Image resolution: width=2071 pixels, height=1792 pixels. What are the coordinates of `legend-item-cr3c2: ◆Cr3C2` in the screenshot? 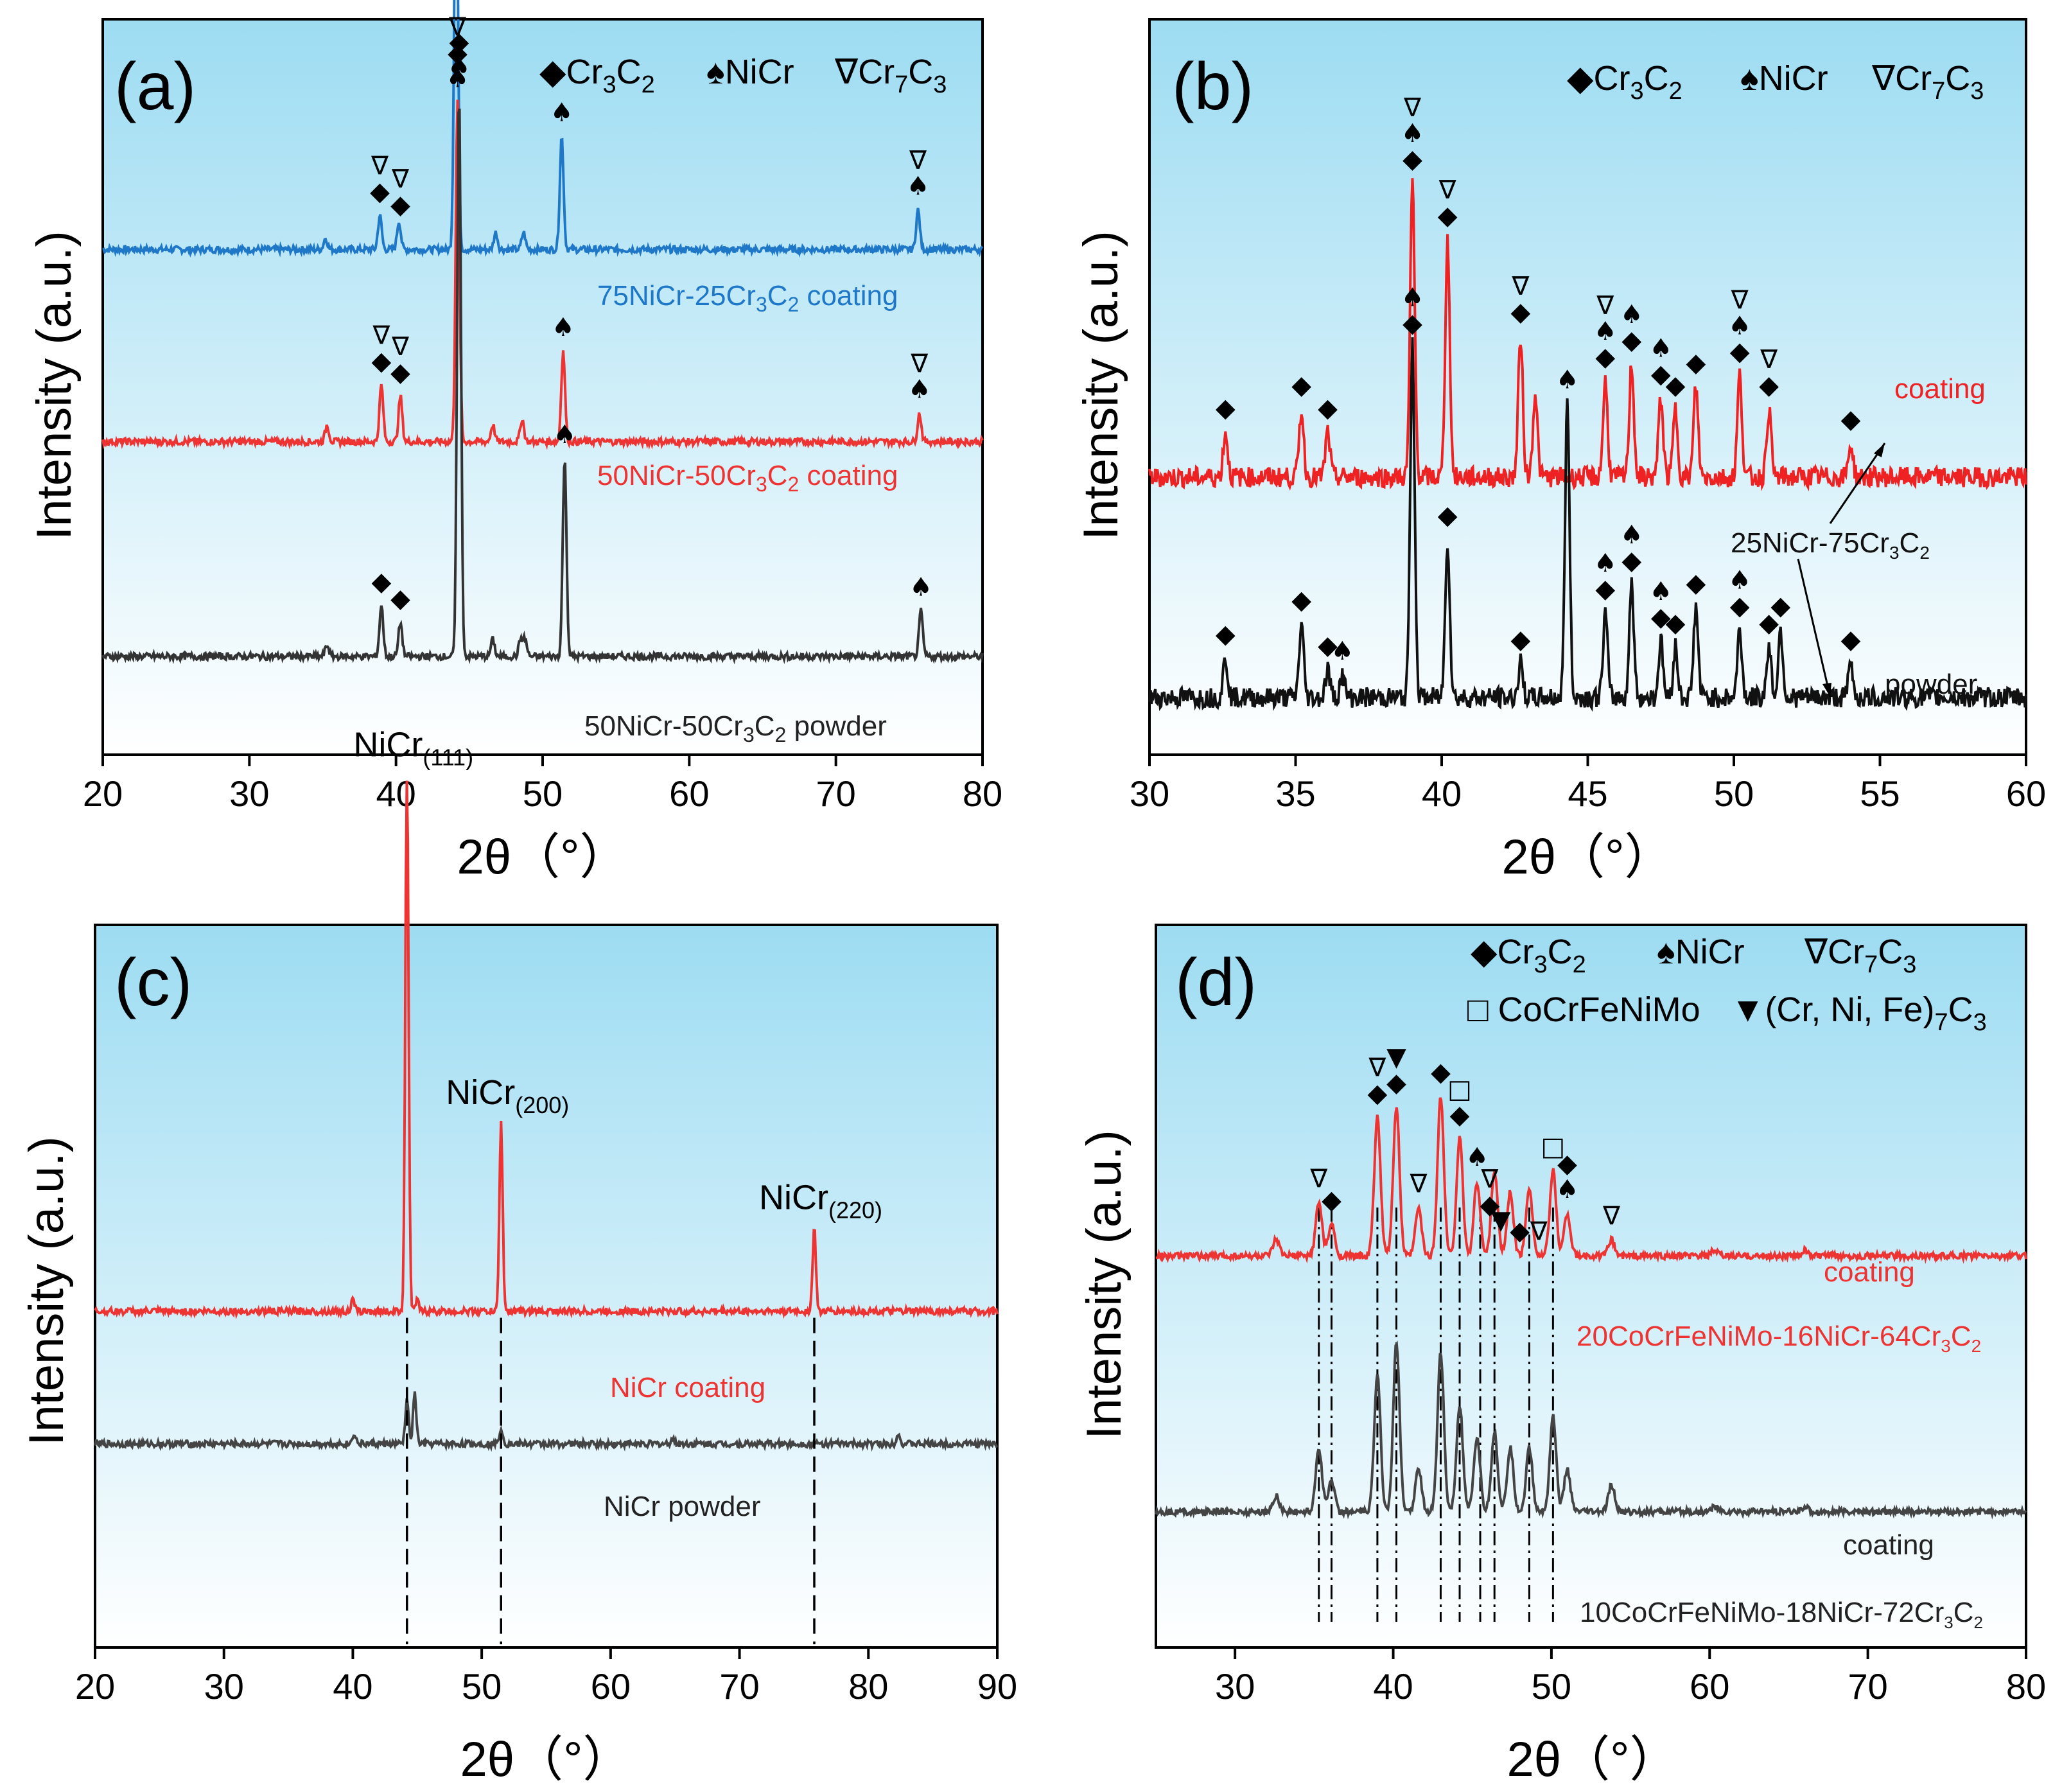 It's located at (597, 75).